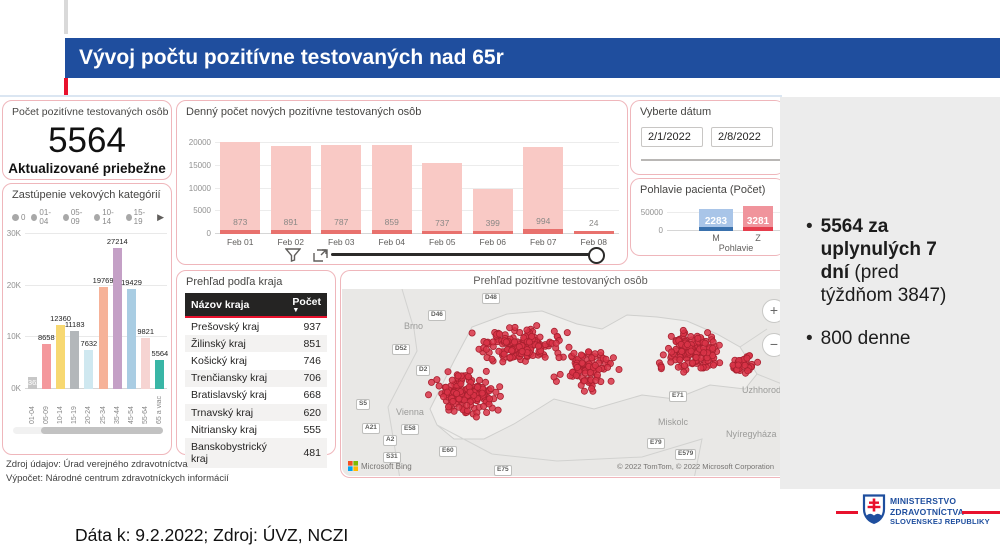 Image resolution: width=1000 pixels, height=559 pixels. I want to click on daily-gridline, so click(417, 165).